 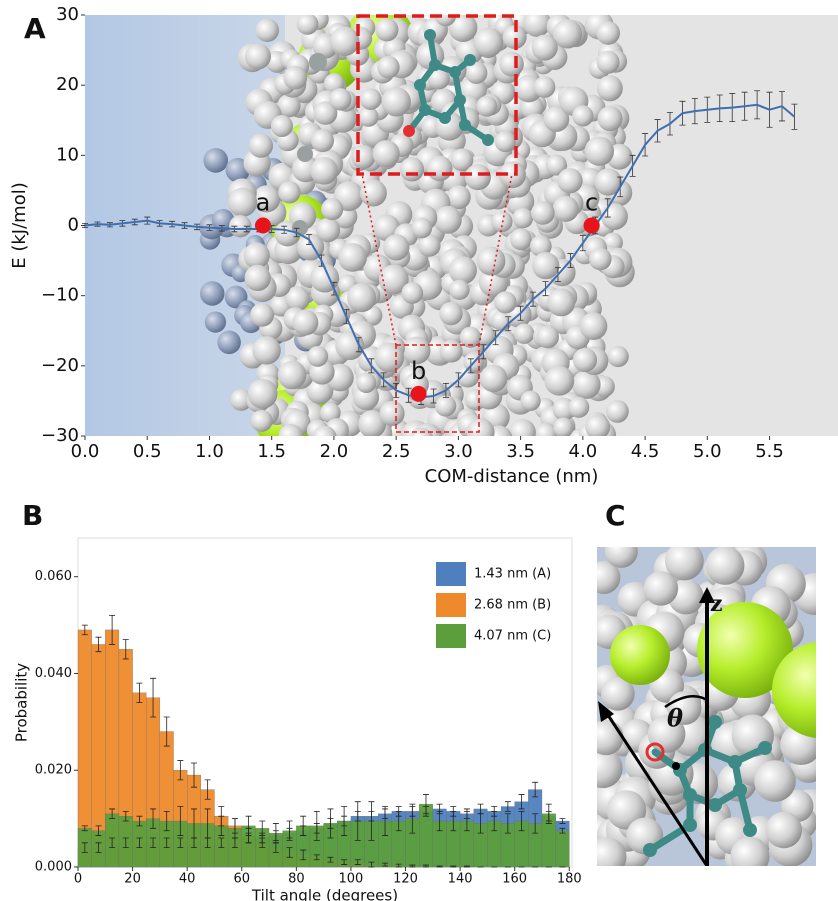 What do you see at coordinates (324, 894) in the screenshot?
I see `x-axis-label: Tilt angle (degrees)` at bounding box center [324, 894].